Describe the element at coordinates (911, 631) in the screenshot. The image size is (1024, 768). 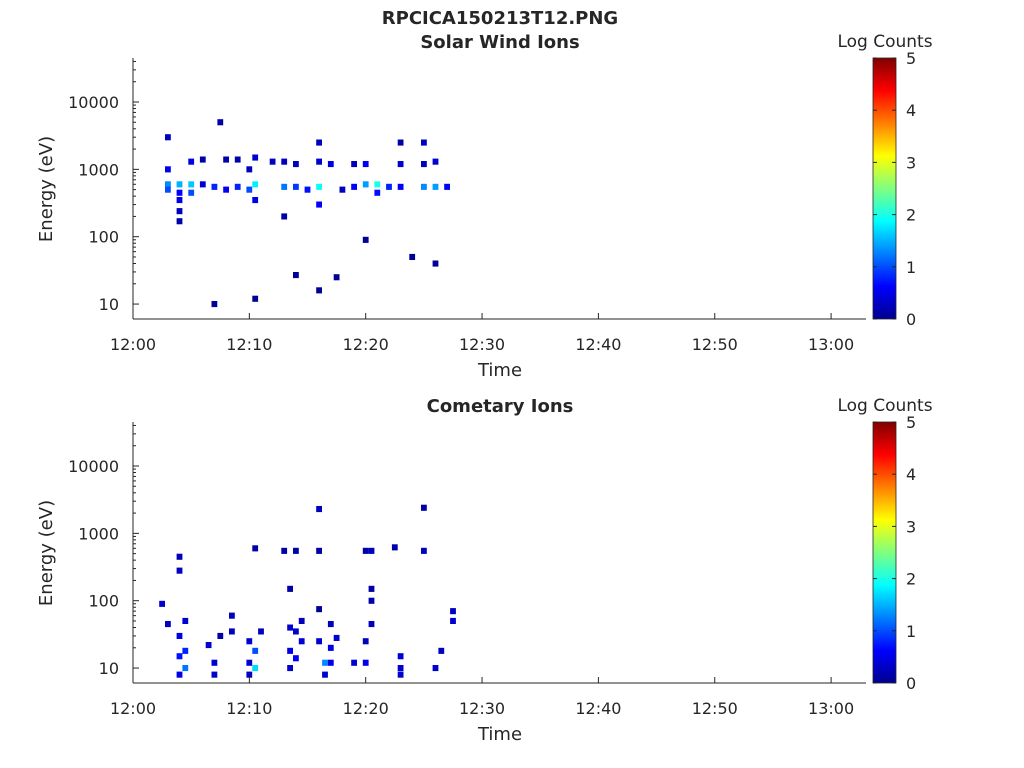
I see `colorbar-tick-label: 1` at that location.